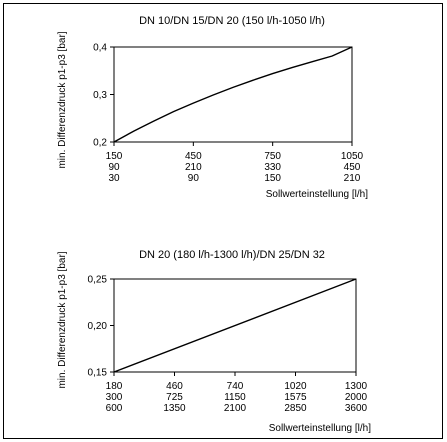 This screenshot has height=442, width=447. I want to click on y-axis: 0,2 0,3 0,4, so click(103, 96).